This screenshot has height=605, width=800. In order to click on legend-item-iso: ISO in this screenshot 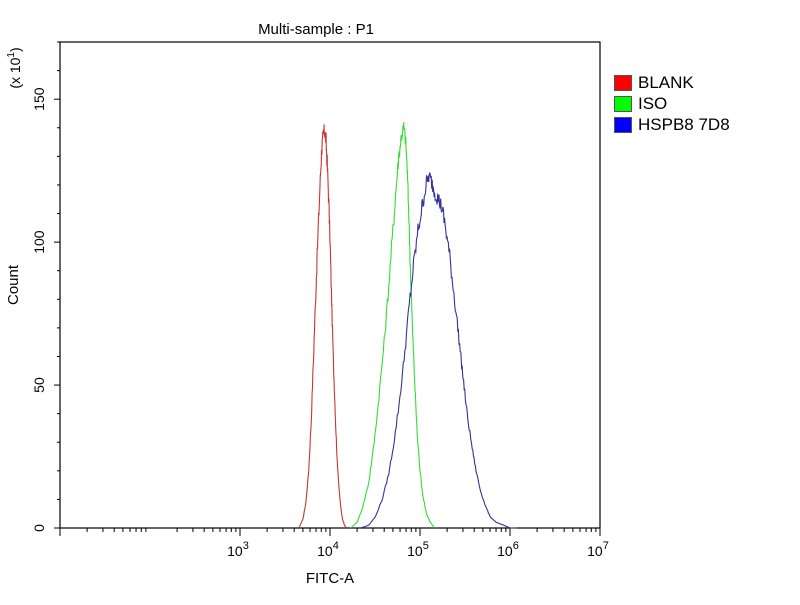, I will do `click(672, 103)`.